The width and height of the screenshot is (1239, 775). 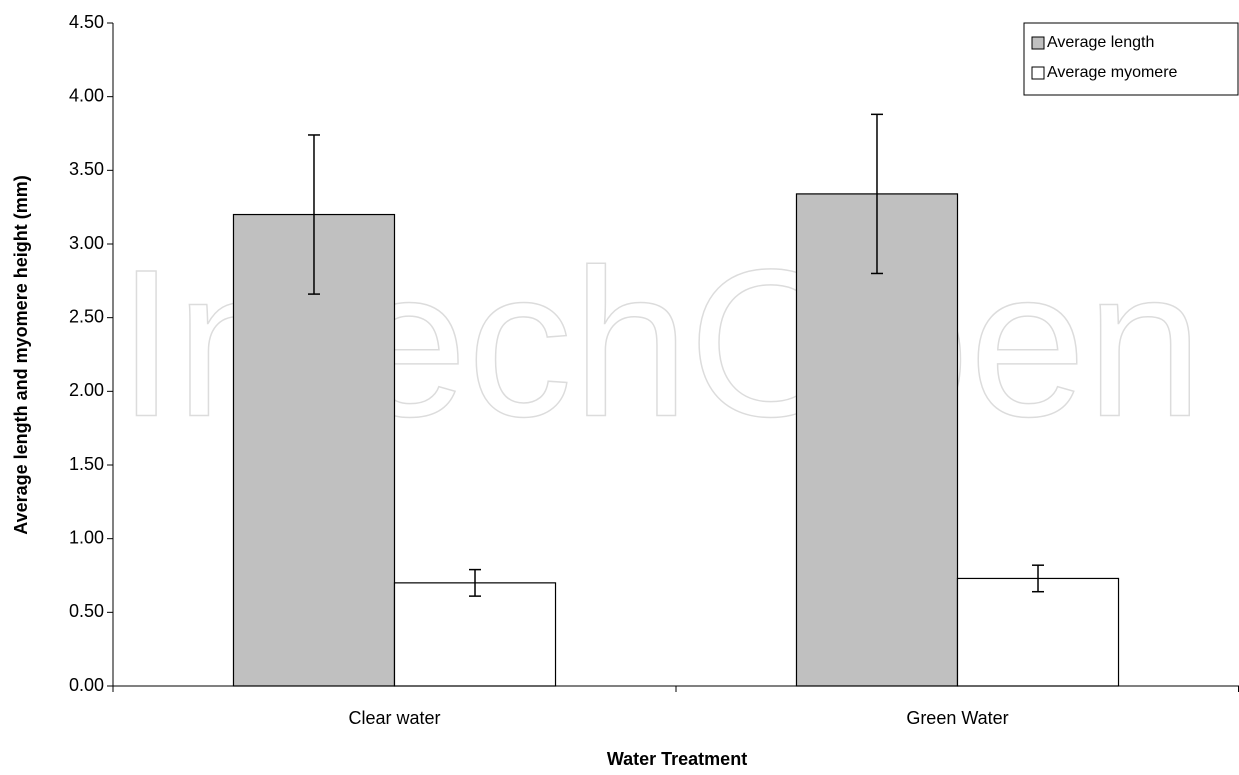 I want to click on y-tick-label: 2.50, so click(x=86, y=316).